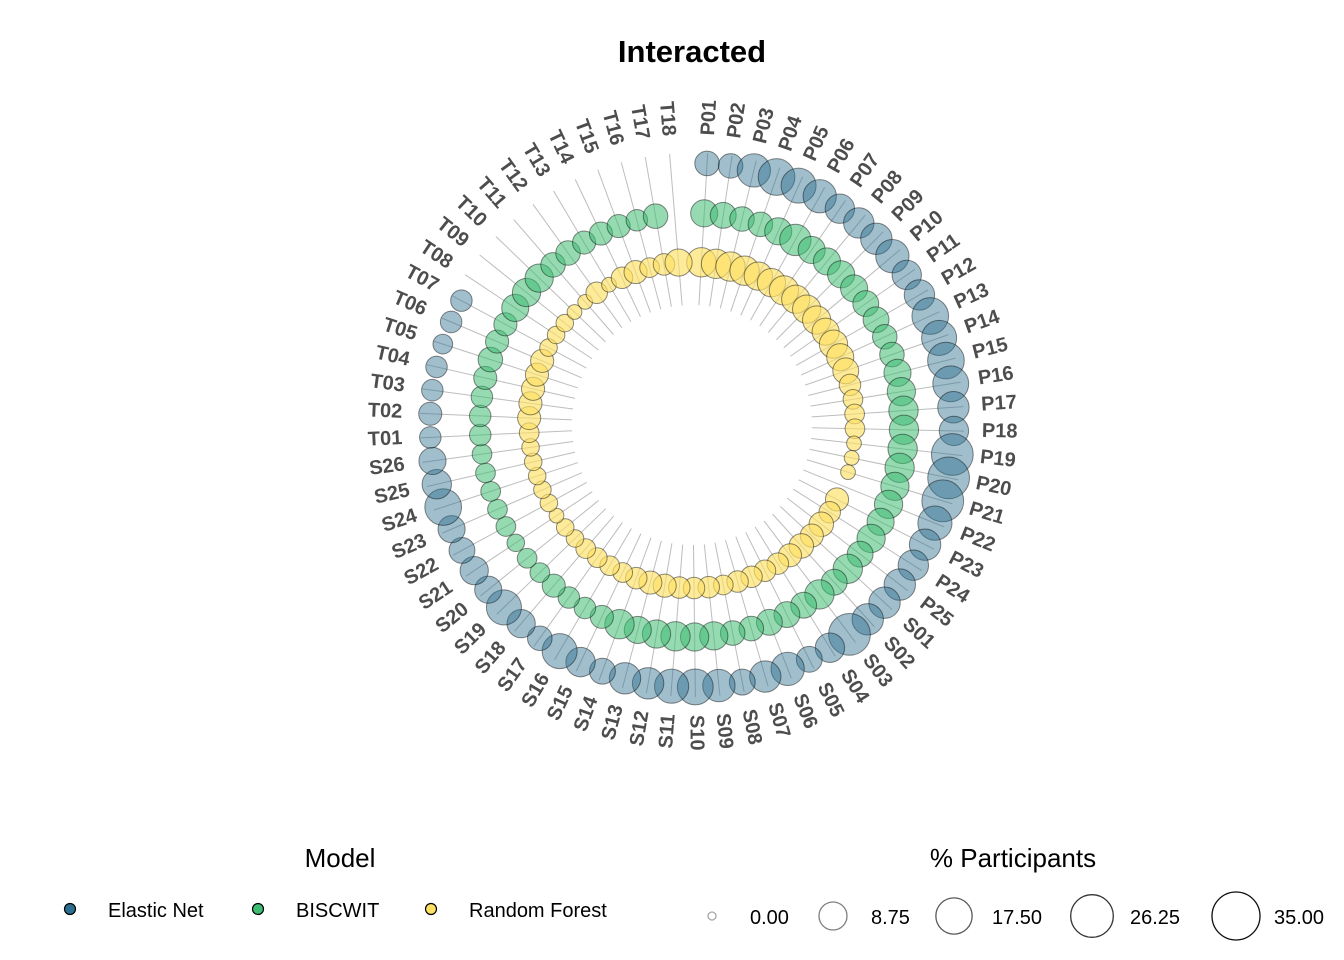 This screenshot has width=1344, height=960. What do you see at coordinates (592, 256) in the screenshot?
I see `spoke-T13` at bounding box center [592, 256].